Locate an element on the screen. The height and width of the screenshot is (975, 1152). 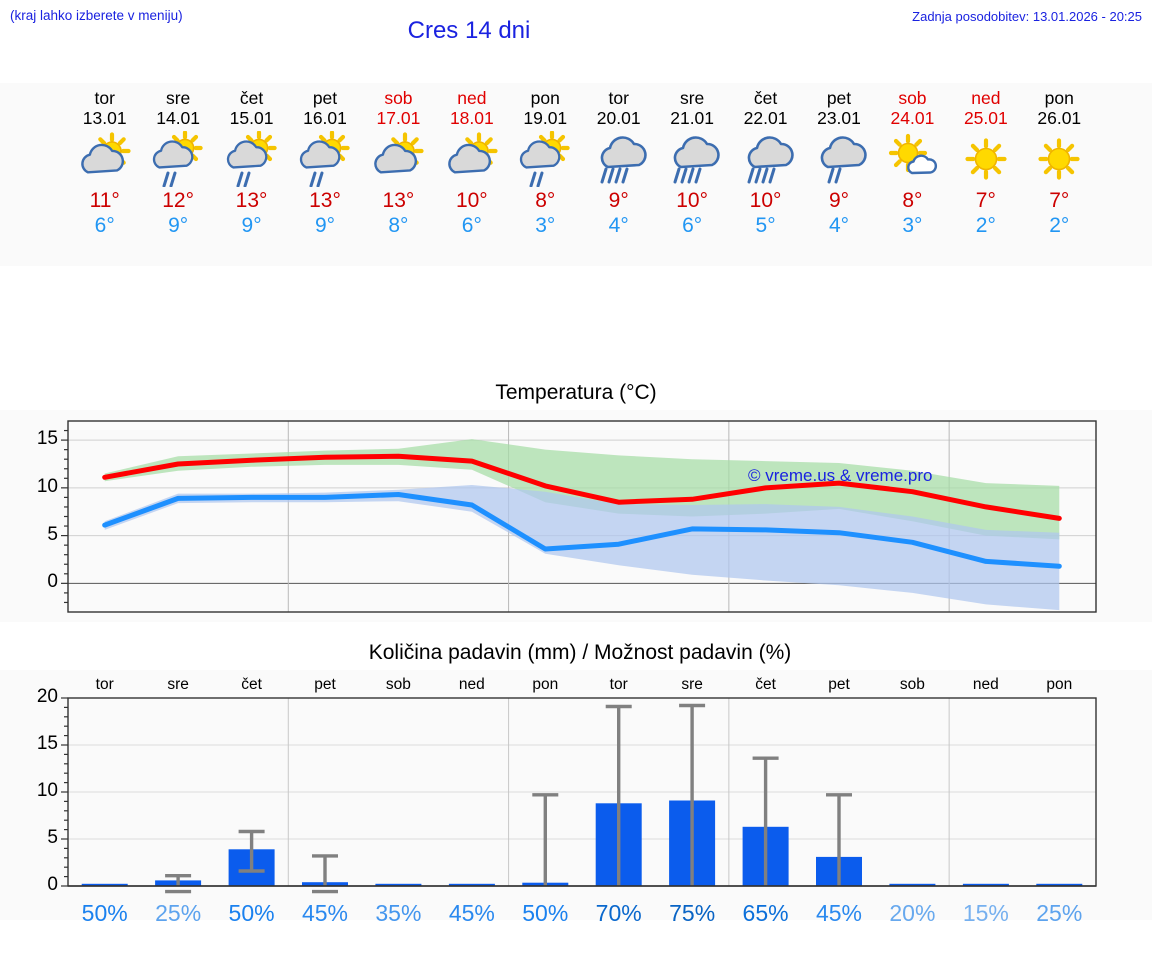
day-date-label: 19.01 is located at coordinates (545, 118).